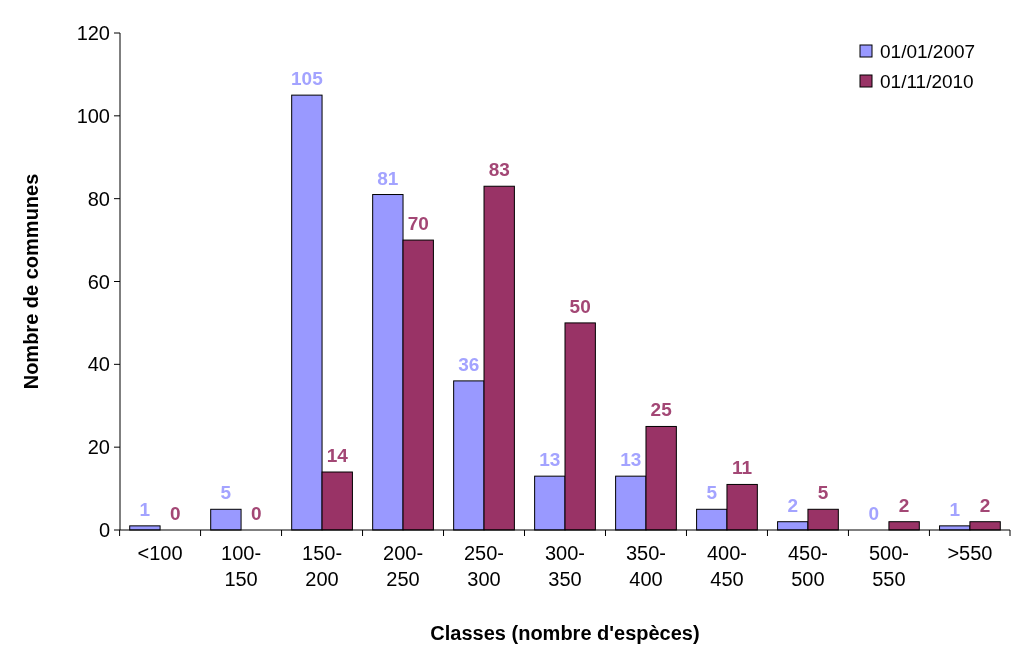 The height and width of the screenshot is (649, 1026). I want to click on x-tick-label: <100, so click(160, 553).